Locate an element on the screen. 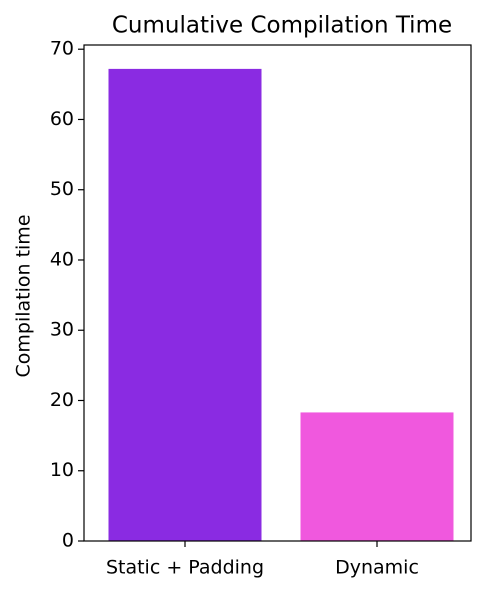 This screenshot has height=589, width=500. y-tick-label: 40 is located at coordinates (62, 259).